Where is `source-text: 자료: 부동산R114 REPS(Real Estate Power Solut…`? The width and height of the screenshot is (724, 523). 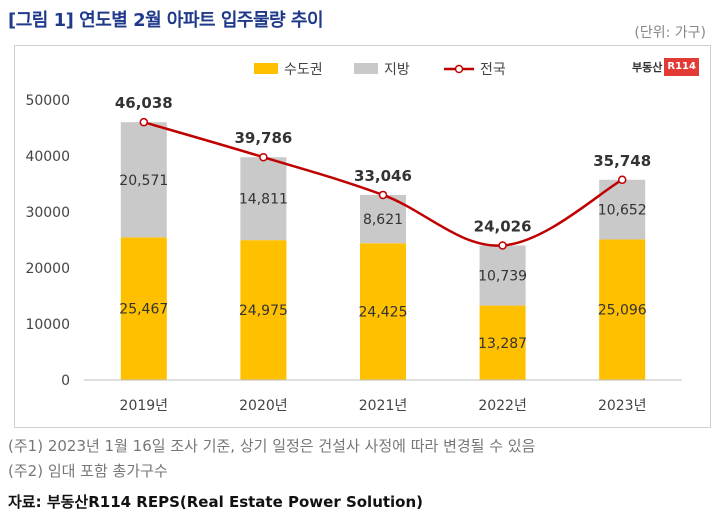
source-text: 자료: 부동산R114 REPS(Real Estate Power Solut… is located at coordinates (216, 502).